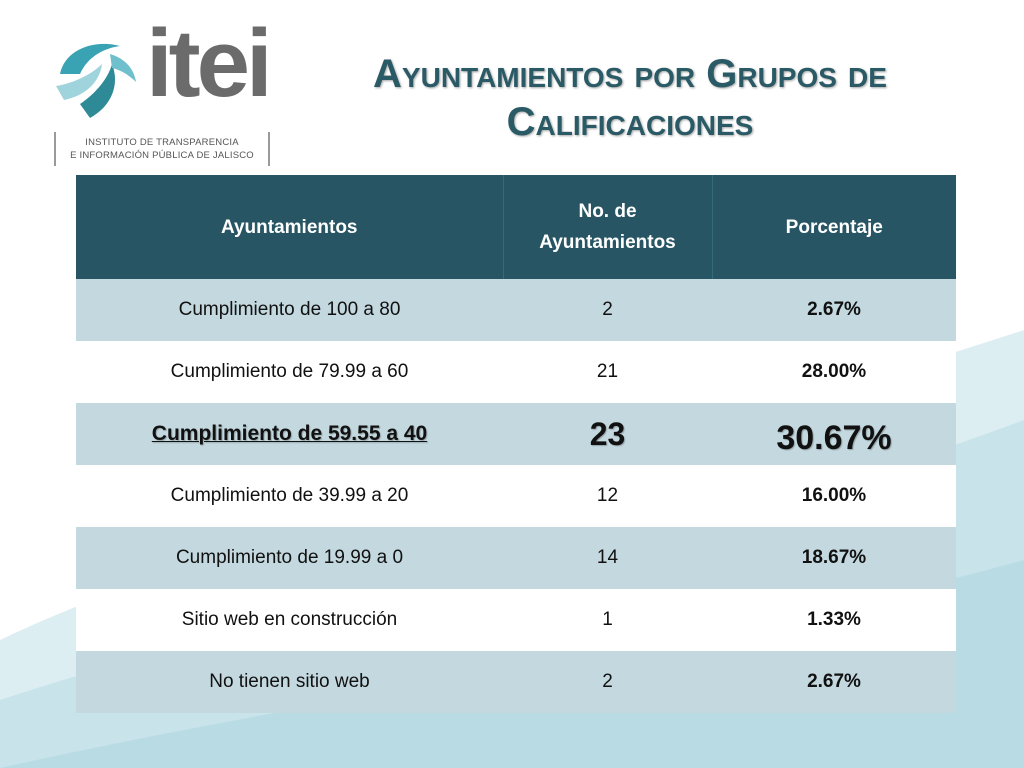 This screenshot has width=1024, height=768. I want to click on row-percent: 18.67%, so click(834, 558).